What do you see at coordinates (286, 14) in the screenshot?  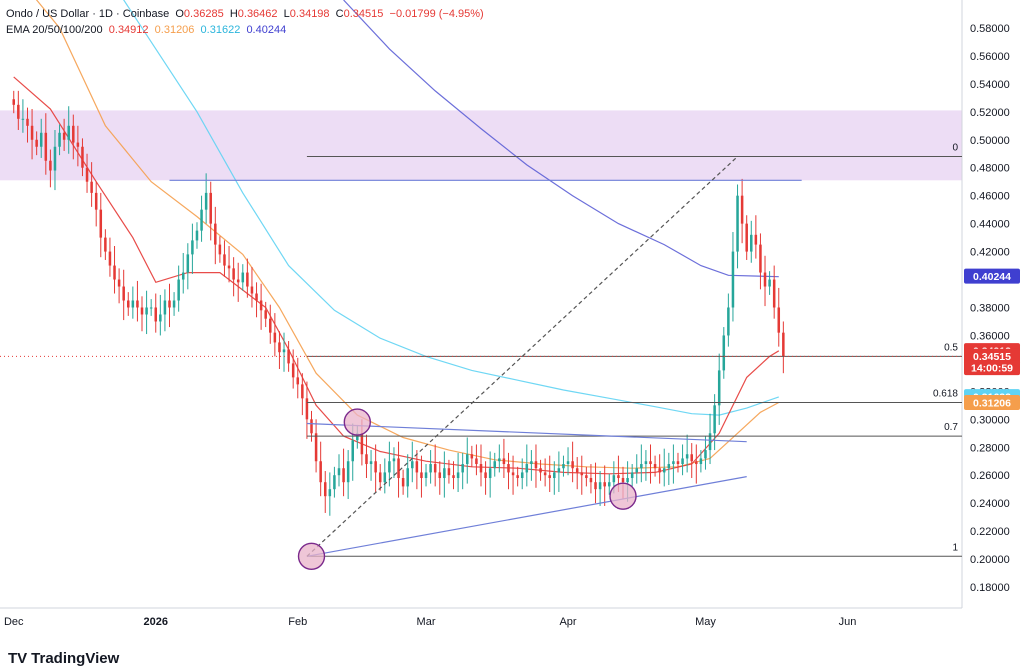 I see `low-label: L` at bounding box center [286, 14].